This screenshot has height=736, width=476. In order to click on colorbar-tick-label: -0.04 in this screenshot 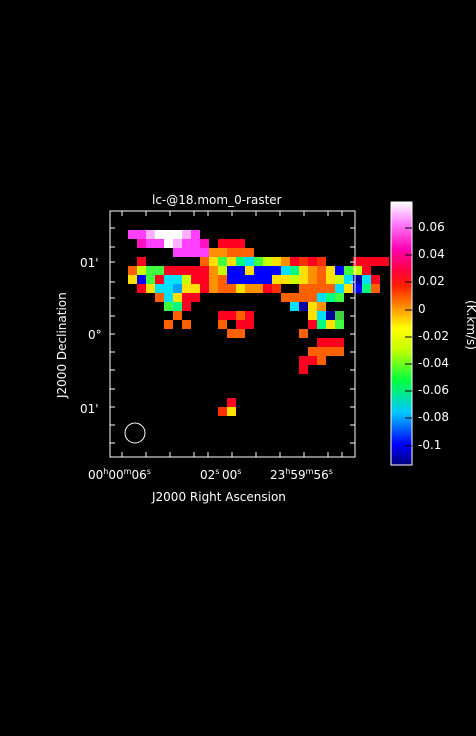, I will do `click(434, 363)`.